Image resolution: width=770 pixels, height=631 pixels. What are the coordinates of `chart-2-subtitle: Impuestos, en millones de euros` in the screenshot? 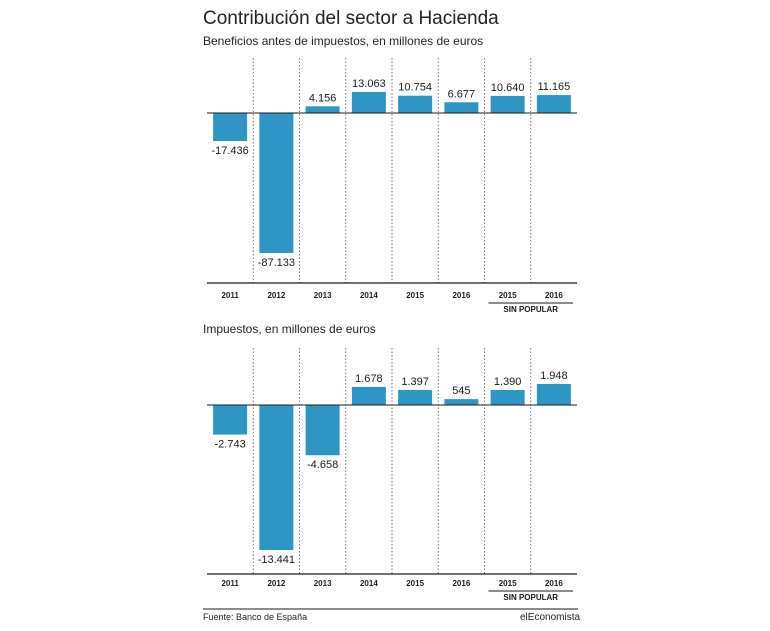 It's located at (289, 329).